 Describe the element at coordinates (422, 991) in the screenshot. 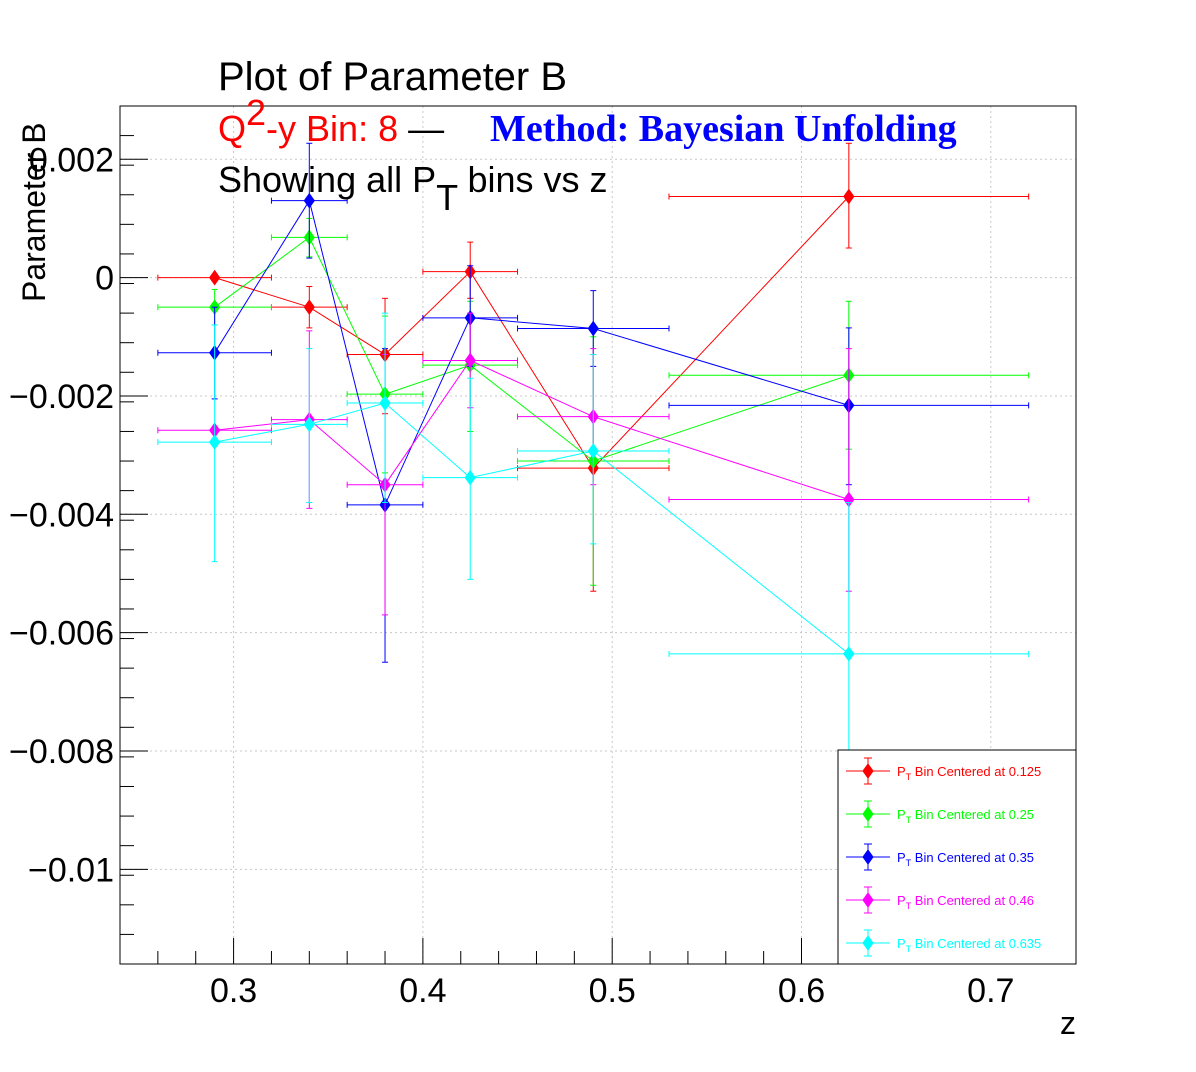

I see `x-tick-label: 0.4` at that location.